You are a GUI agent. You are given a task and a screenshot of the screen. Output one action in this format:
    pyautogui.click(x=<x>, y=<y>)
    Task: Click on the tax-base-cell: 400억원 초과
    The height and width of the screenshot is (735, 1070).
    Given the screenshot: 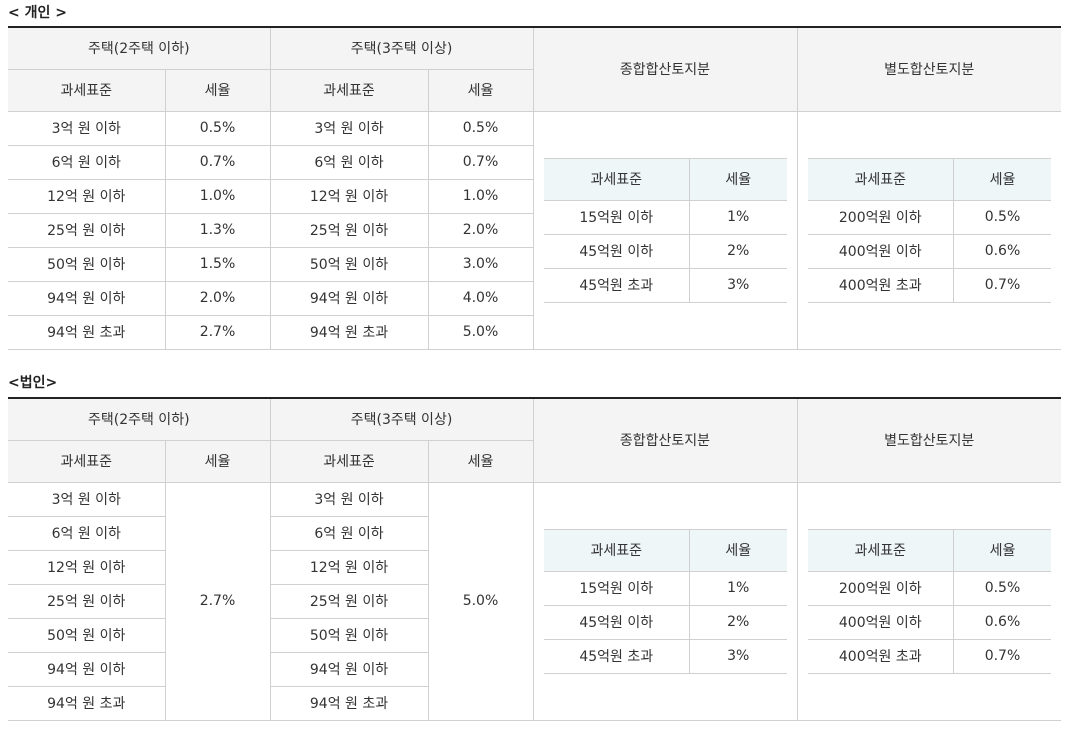 What is the action you would take?
    pyautogui.click(x=880, y=285)
    